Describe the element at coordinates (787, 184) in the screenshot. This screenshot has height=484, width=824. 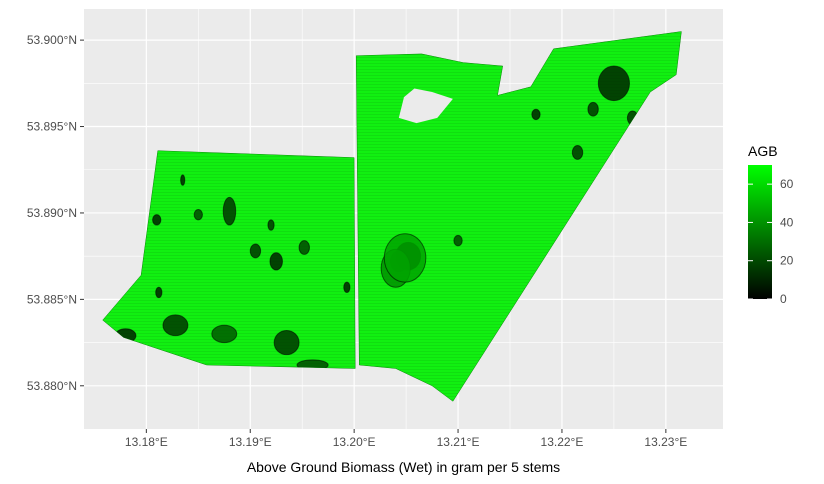
I see `legend-tick-label: 60` at that location.